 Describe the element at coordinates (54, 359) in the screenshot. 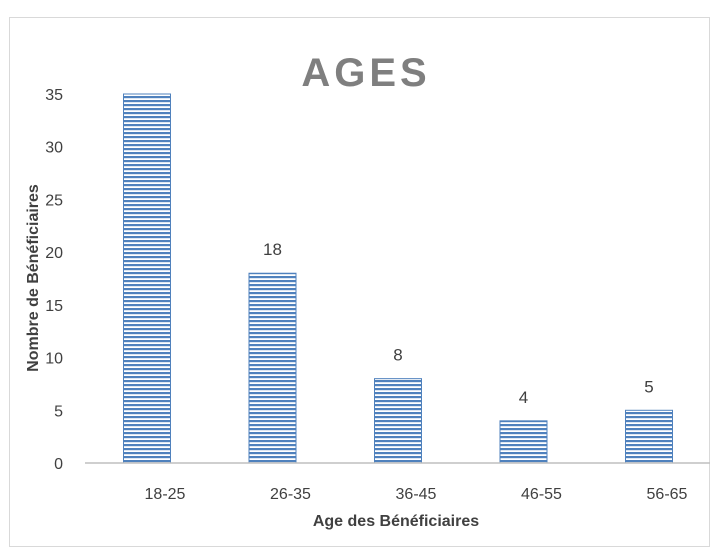

I see `y-tick-label: 10` at that location.